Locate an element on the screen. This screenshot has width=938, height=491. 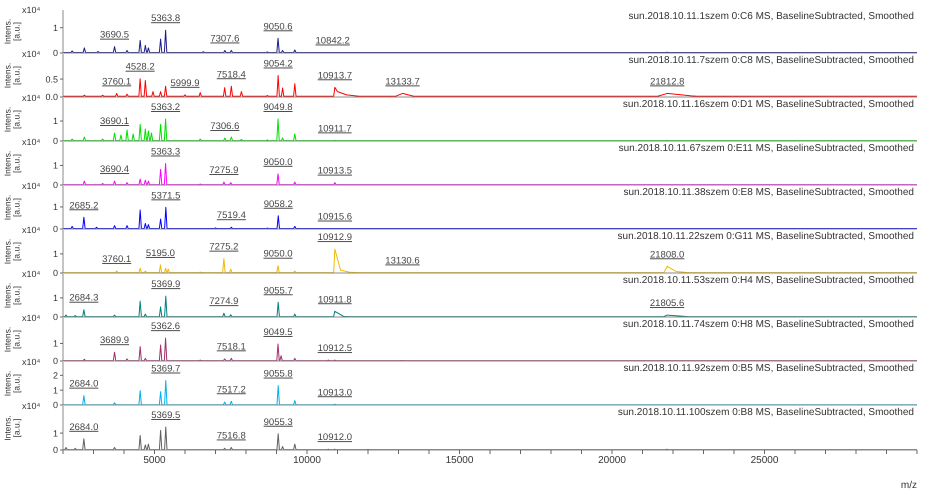
y-tick-label: 0.5 is located at coordinates (51, 79).